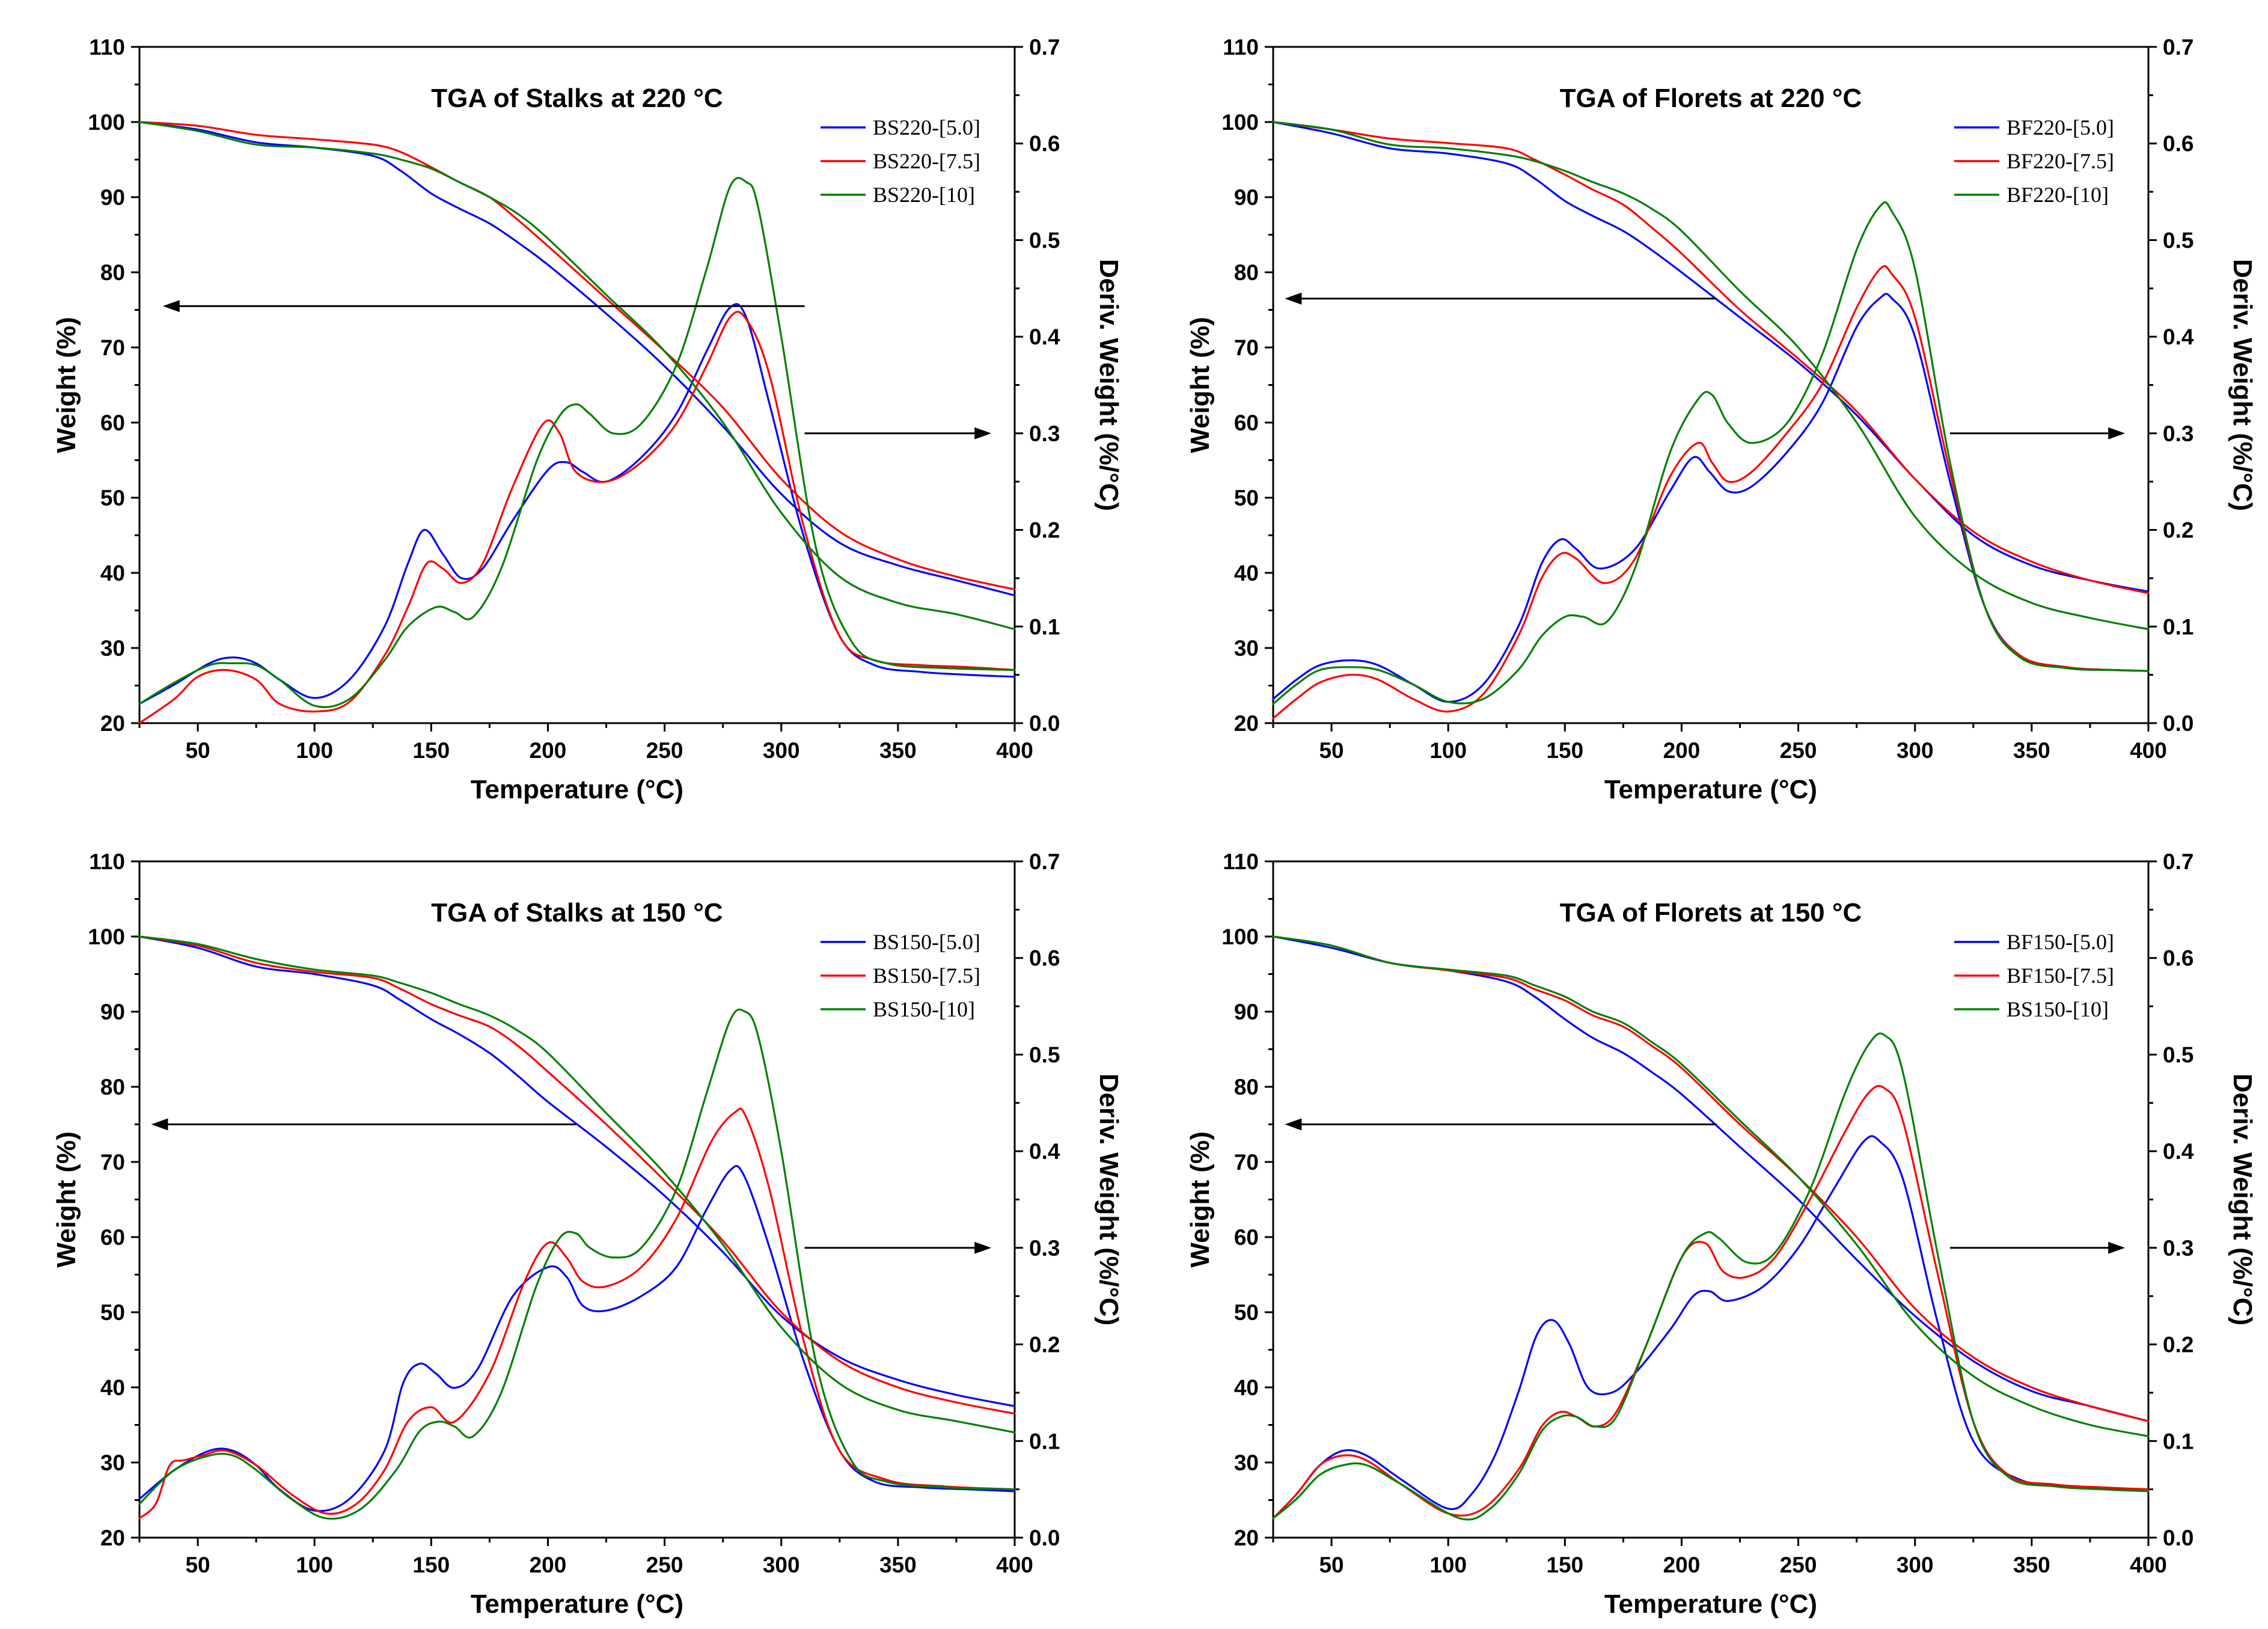 This screenshot has height=1629, width=2268. What do you see at coordinates (927, 127) in the screenshot?
I see `legend-label: BS220-[5.0]` at bounding box center [927, 127].